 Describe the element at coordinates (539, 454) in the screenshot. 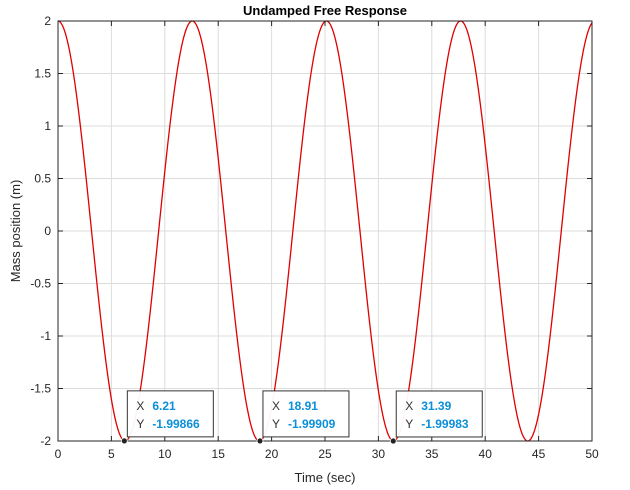

I see `x-tick-label: 45` at that location.